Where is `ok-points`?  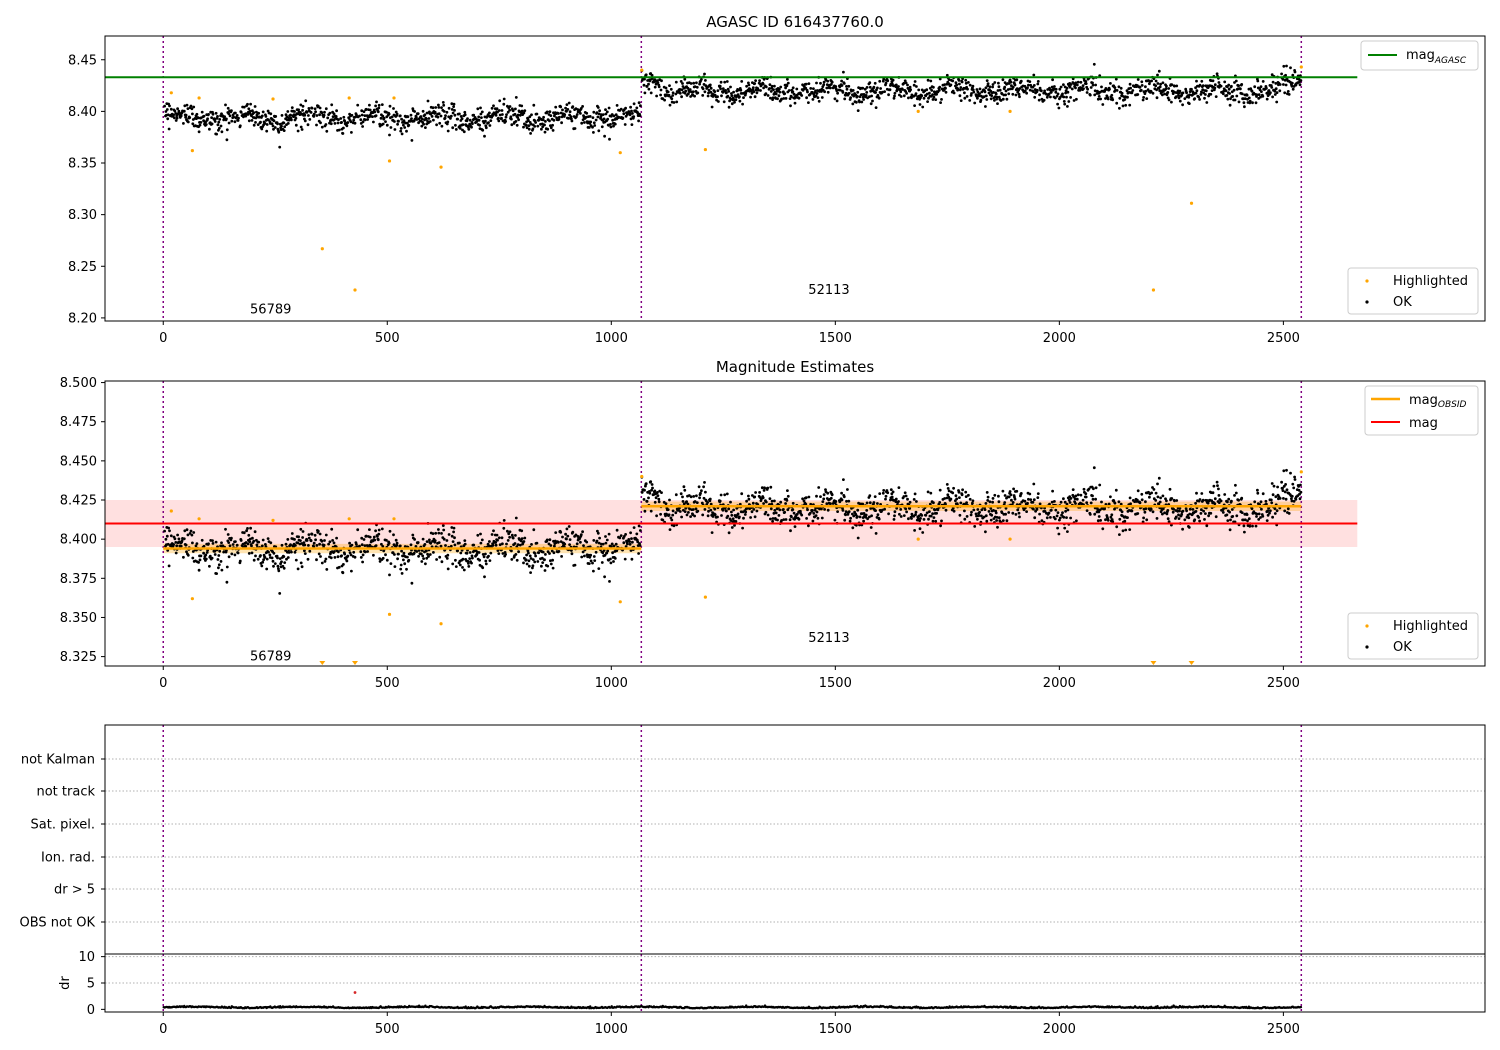 ok-points is located at coordinates (733, 105).